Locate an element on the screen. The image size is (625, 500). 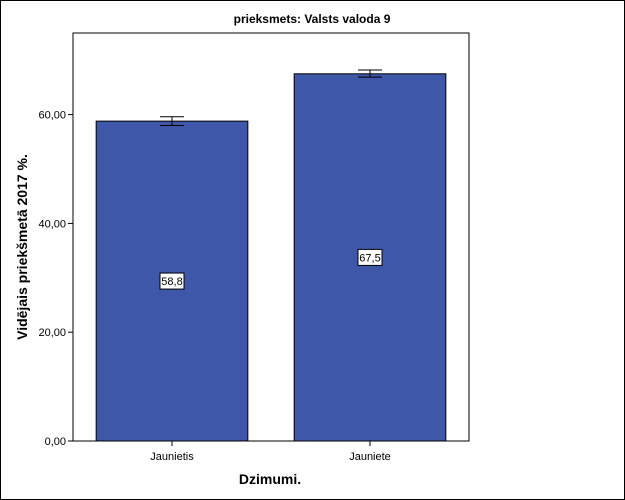
x-tick-label: Jauniete is located at coordinates (370, 457).